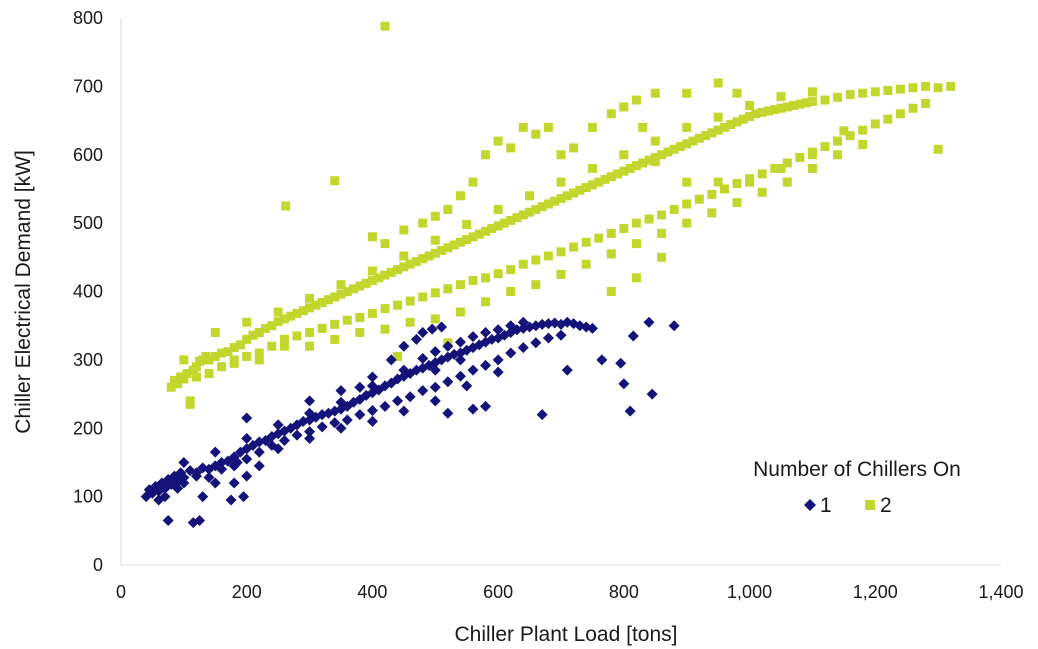 This screenshot has height=649, width=1038. What do you see at coordinates (878, 505) in the screenshot?
I see `legend-item-2: 2` at bounding box center [878, 505].